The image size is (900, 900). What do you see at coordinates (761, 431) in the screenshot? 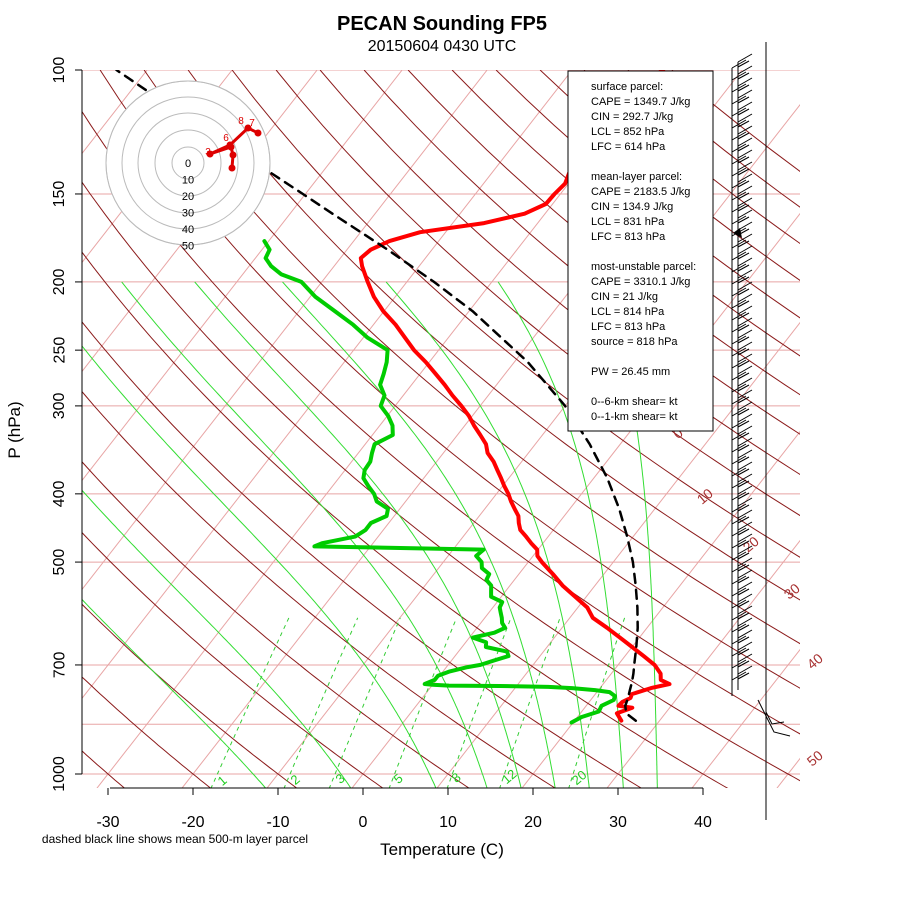
I see `wind-barb-column` at bounding box center [761, 431].